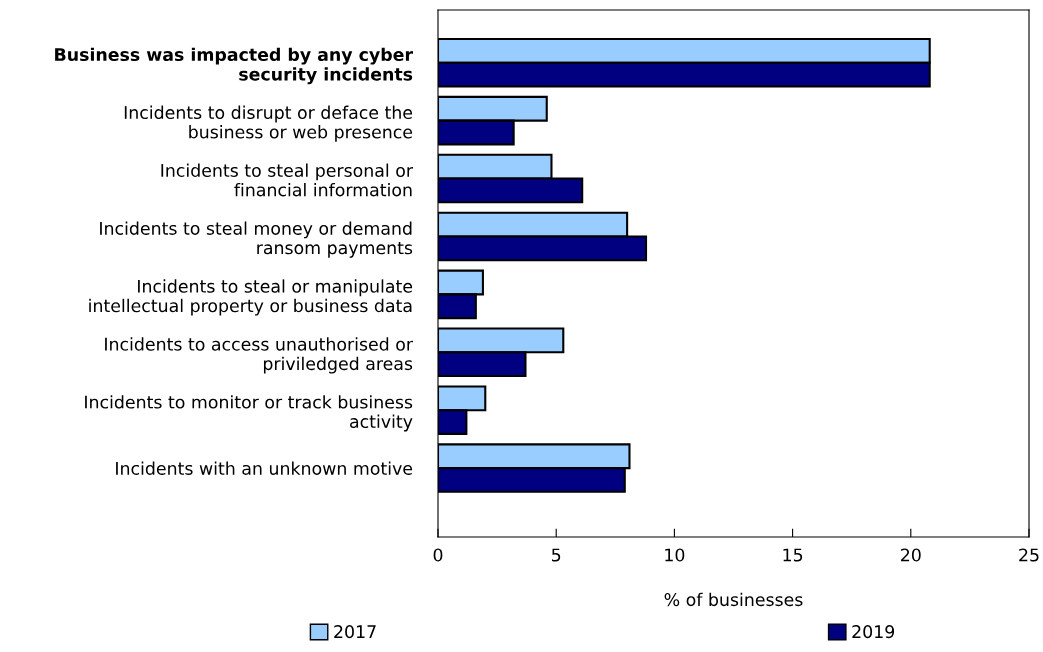  Describe the element at coordinates (1029, 555) in the screenshot. I see `x-tick-label: 25` at that location.